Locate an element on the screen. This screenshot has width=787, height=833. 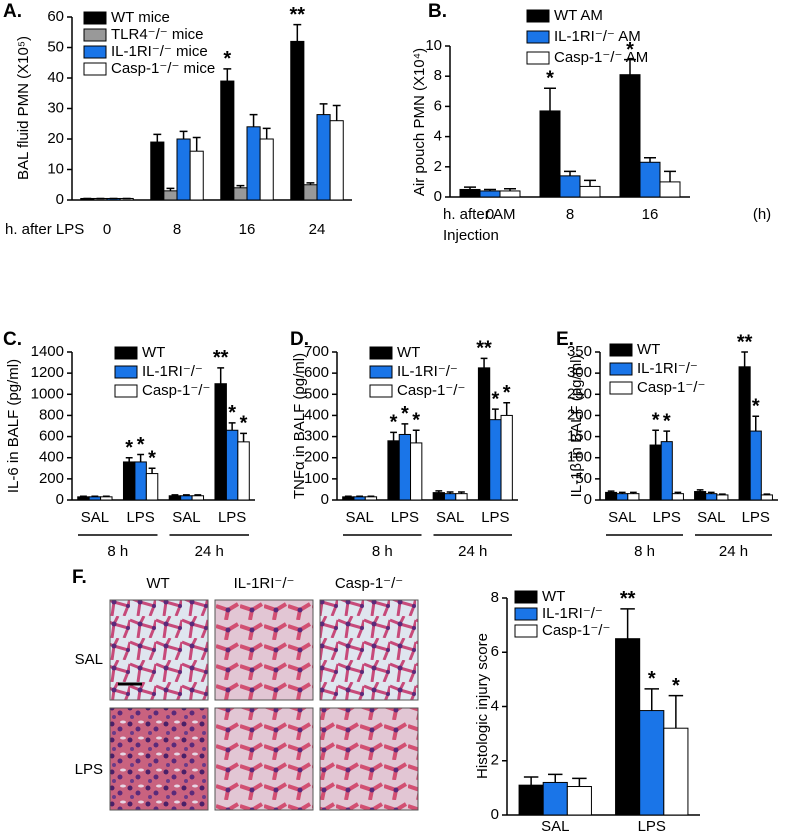
x-tick-label: 24 is located at coordinates (317, 229).